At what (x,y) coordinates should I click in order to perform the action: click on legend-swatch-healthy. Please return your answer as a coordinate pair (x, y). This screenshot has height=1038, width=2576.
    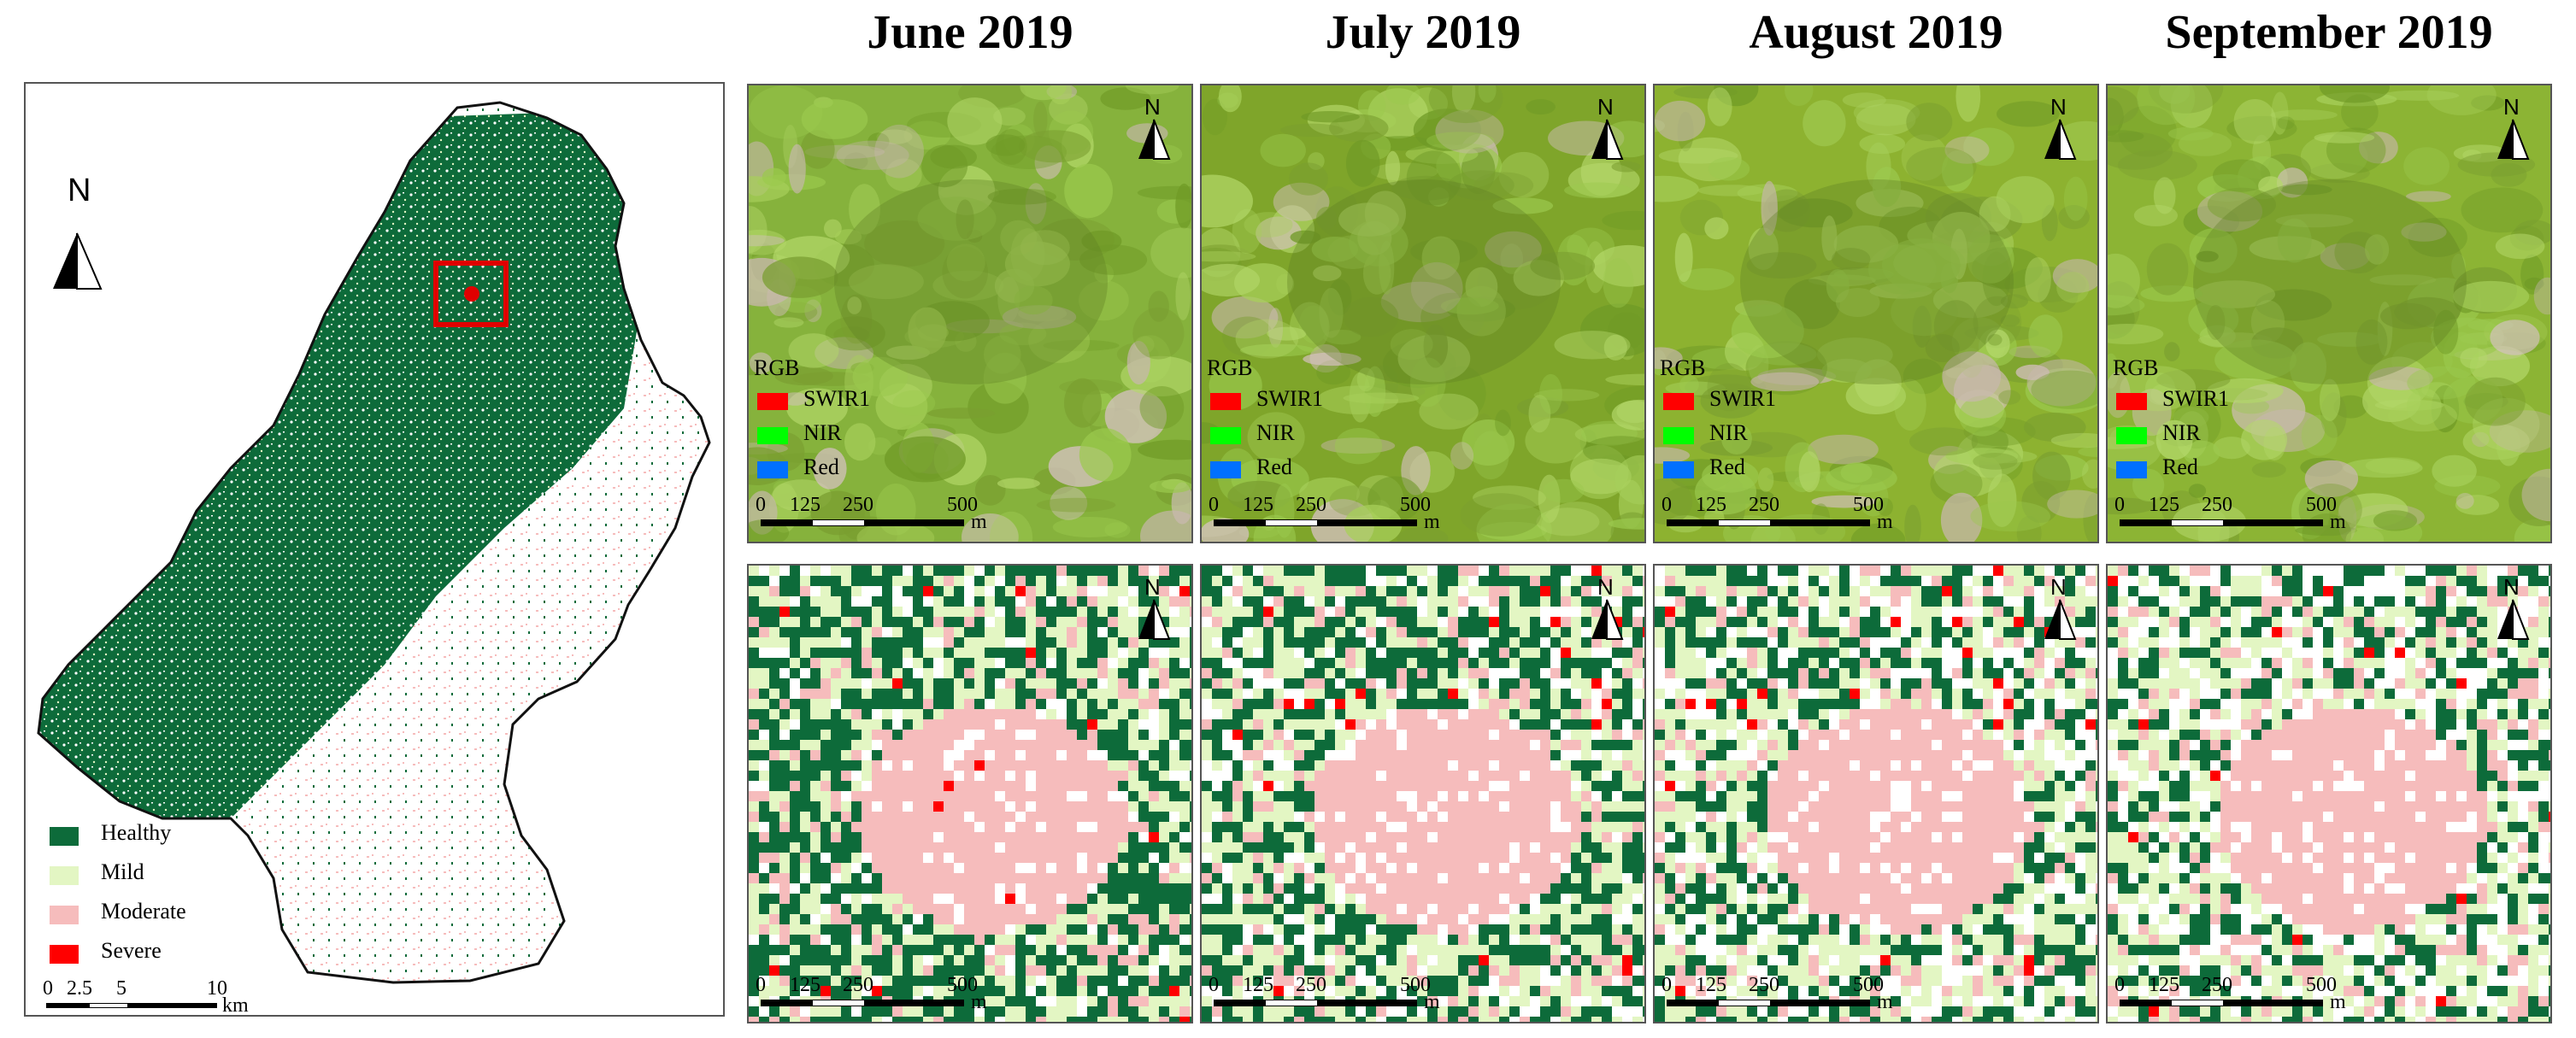
    Looking at the image, I should click on (64, 836).